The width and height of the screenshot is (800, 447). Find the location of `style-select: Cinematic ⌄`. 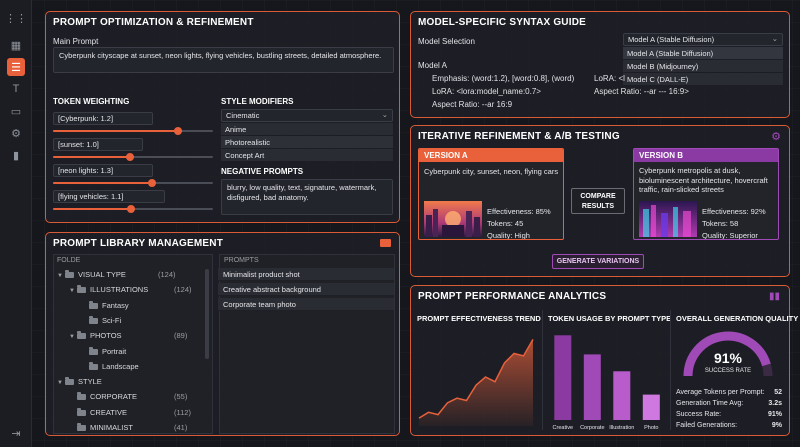

style-select: Cinematic ⌄ is located at coordinates (307, 115).